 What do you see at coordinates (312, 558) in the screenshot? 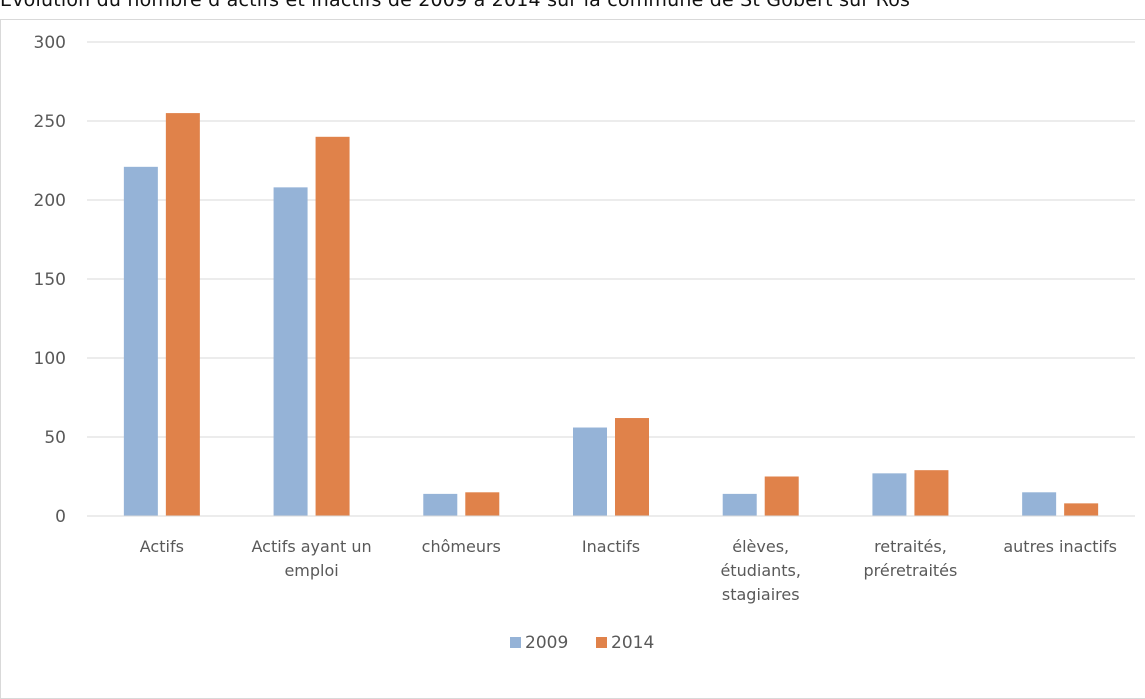
I see `x-category-label: Actifs ayant un emploi` at bounding box center [312, 558].